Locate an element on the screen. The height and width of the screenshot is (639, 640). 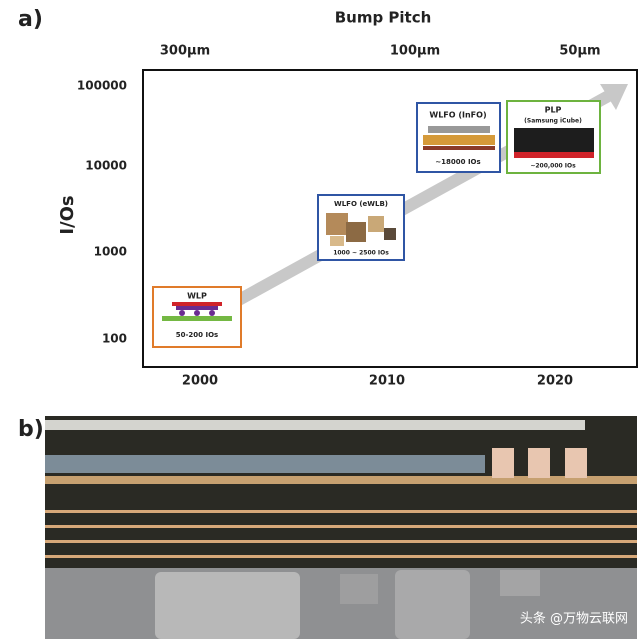
panel-label: b) is located at coordinates (31, 429).